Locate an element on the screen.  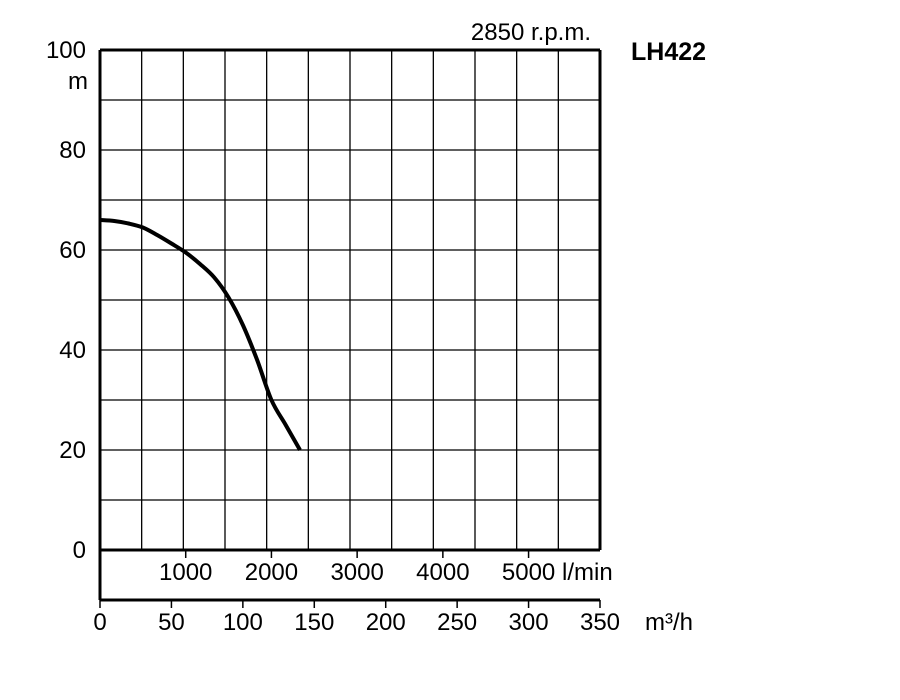
series-layer is located at coordinates (200, 334).